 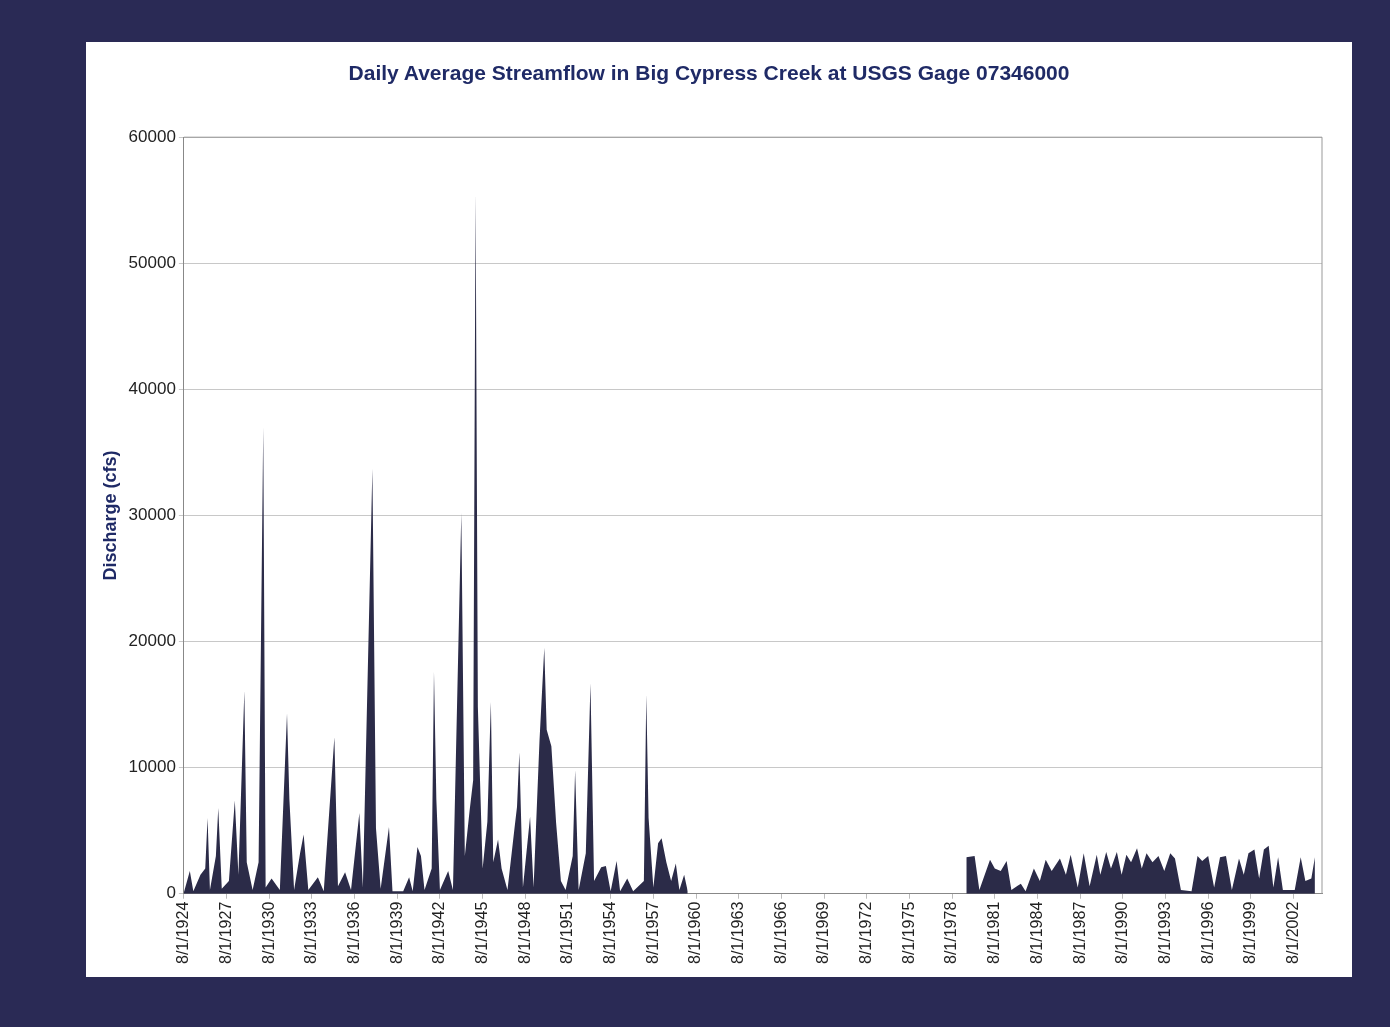 What do you see at coordinates (994, 932) in the screenshot?
I see `x-tick-label: 8/1/1981` at bounding box center [994, 932].